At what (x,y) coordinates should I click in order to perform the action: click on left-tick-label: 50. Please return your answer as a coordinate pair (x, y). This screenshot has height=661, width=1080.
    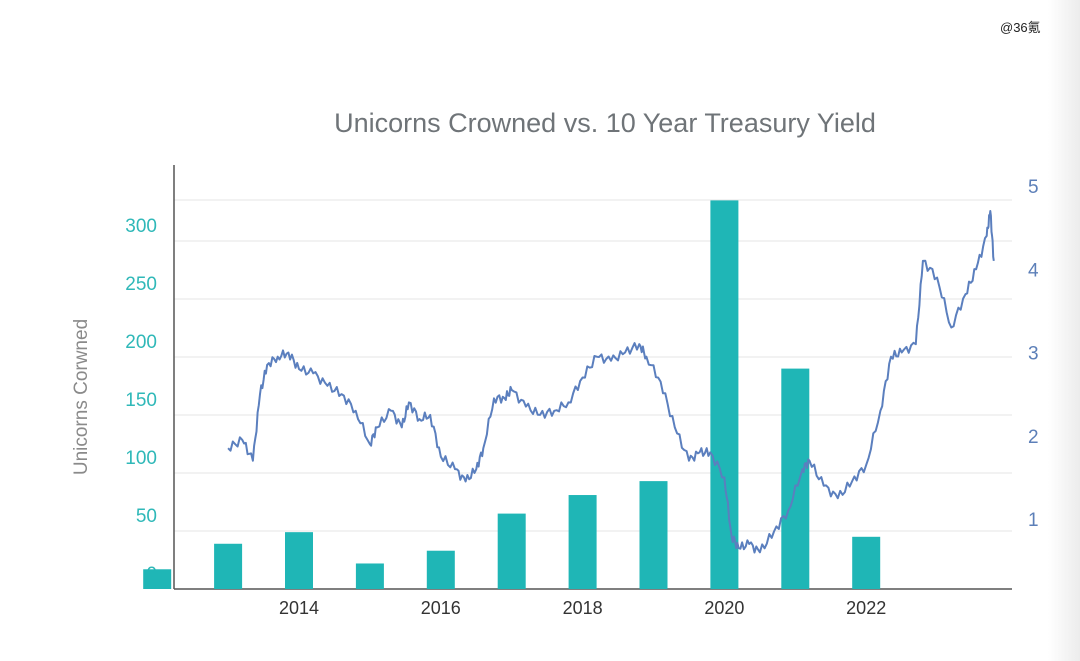
    Looking at the image, I should click on (146, 516).